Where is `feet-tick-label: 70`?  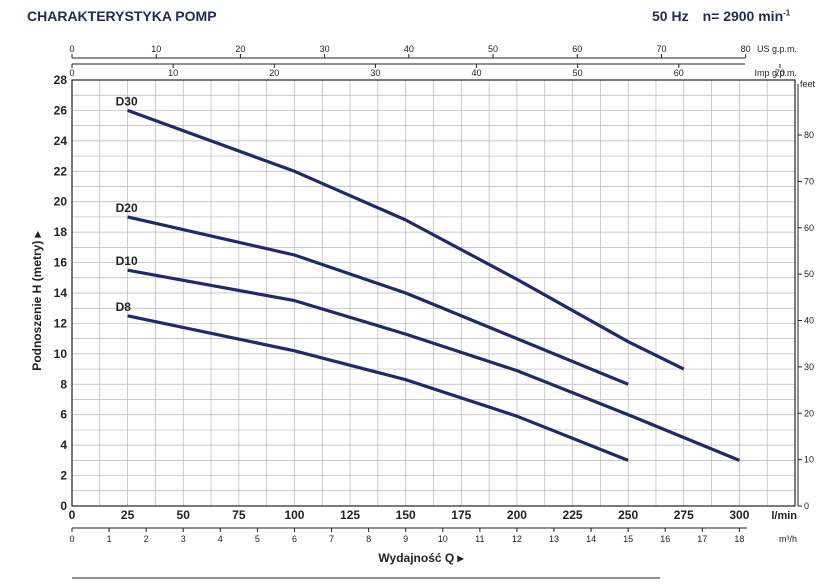 feet-tick-label: 70 is located at coordinates (809, 181).